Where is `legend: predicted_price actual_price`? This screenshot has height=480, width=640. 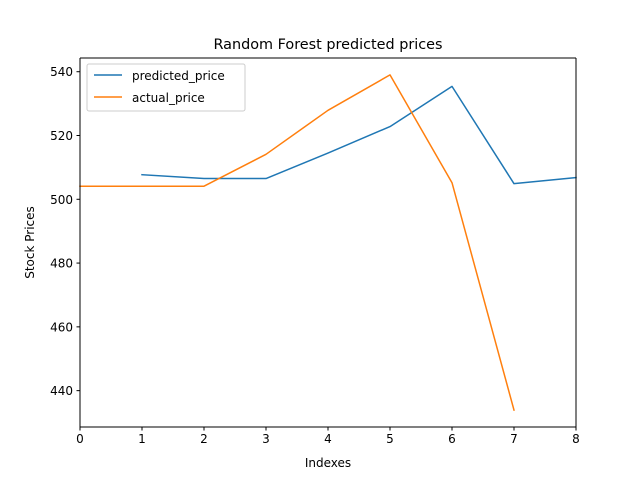 legend: predicted_price actual_price is located at coordinates (166, 87).